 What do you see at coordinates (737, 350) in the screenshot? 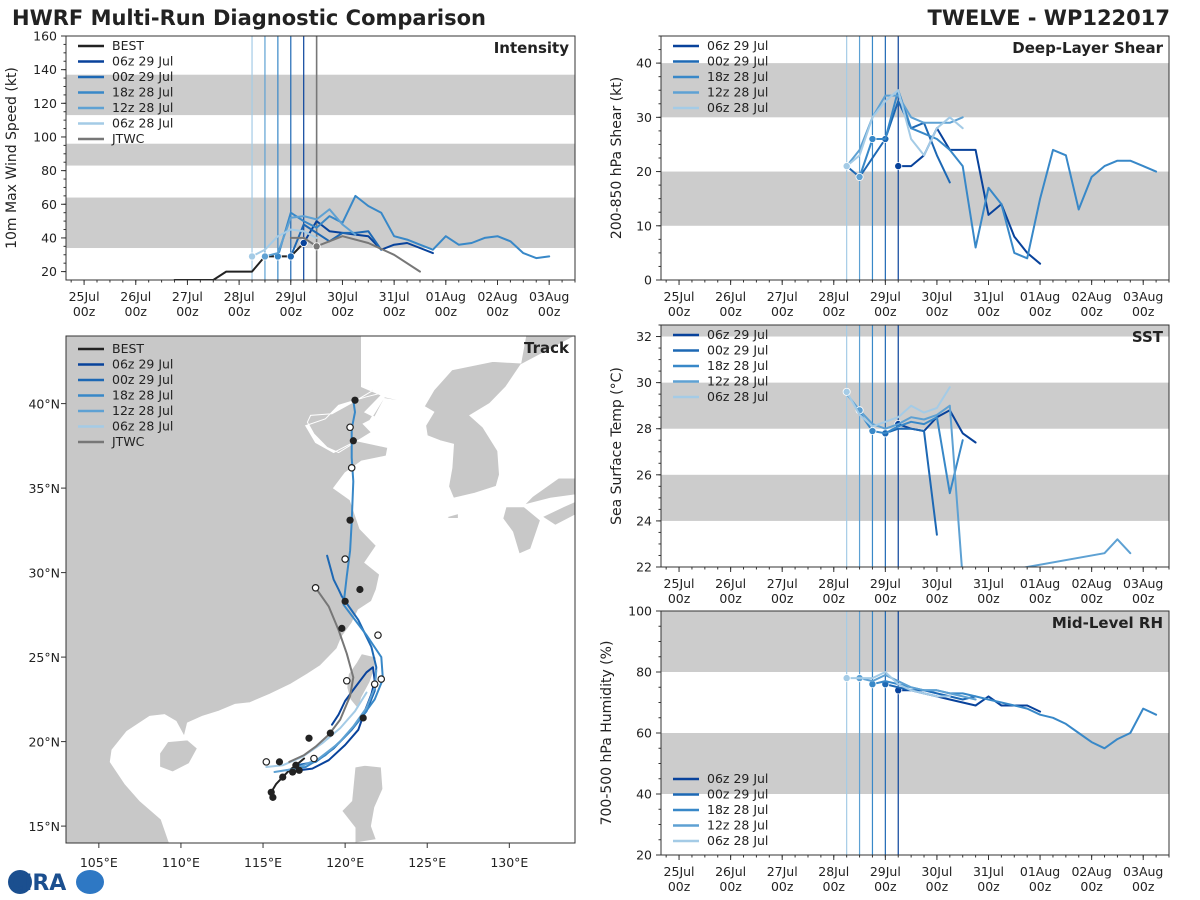
I see `sst-legend-label-00z-29-jul: 00z 29 Jul` at bounding box center [737, 350].